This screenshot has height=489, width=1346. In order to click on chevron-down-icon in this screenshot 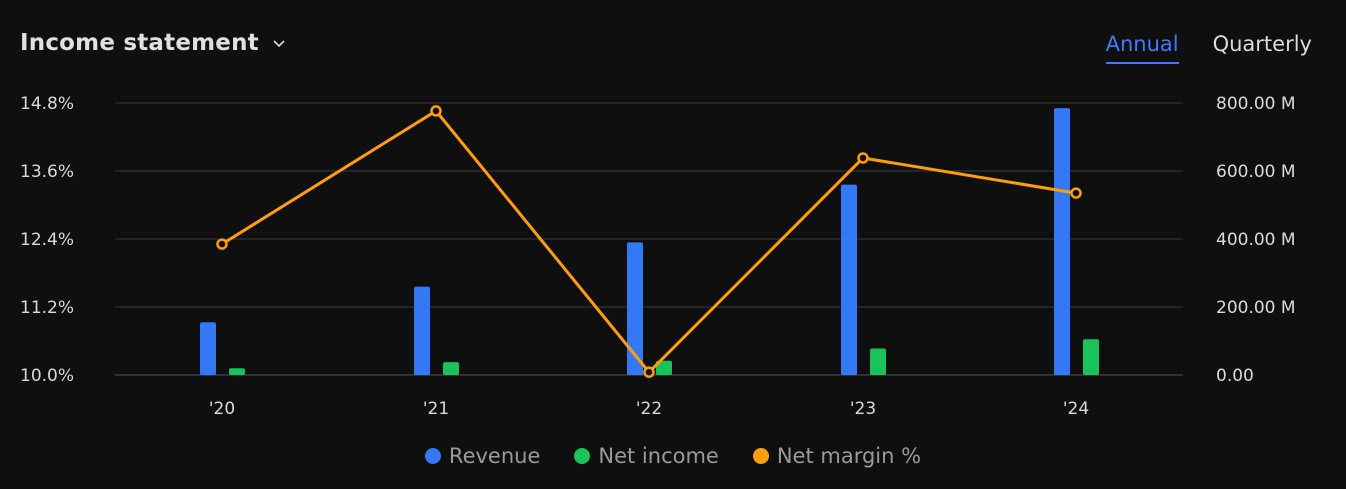, I will do `click(279, 43)`.